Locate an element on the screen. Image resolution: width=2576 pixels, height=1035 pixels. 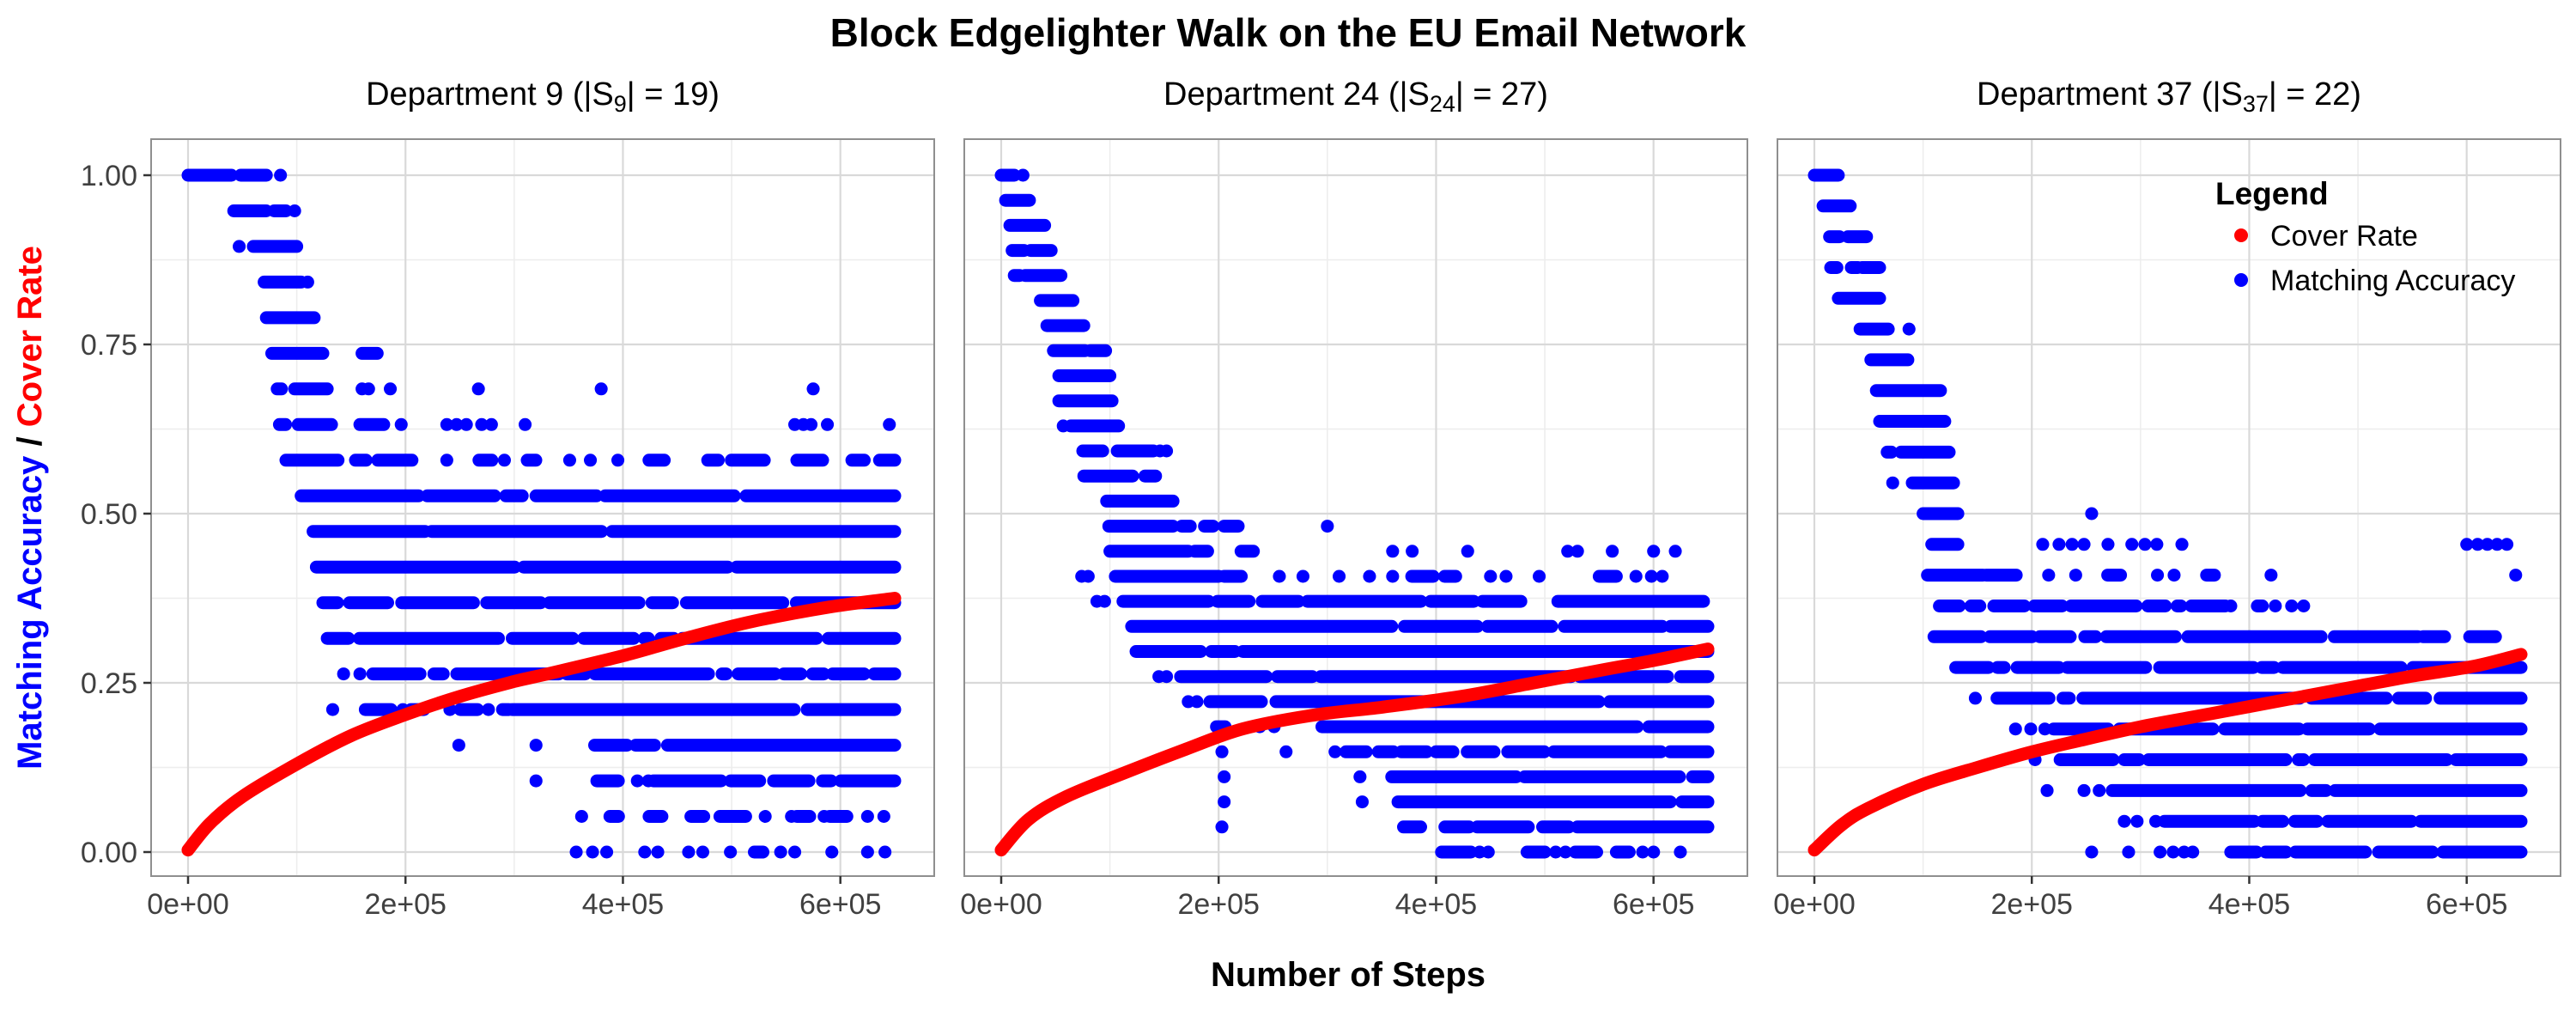
x-axis-title: Number of Steps is located at coordinates (1348, 975).